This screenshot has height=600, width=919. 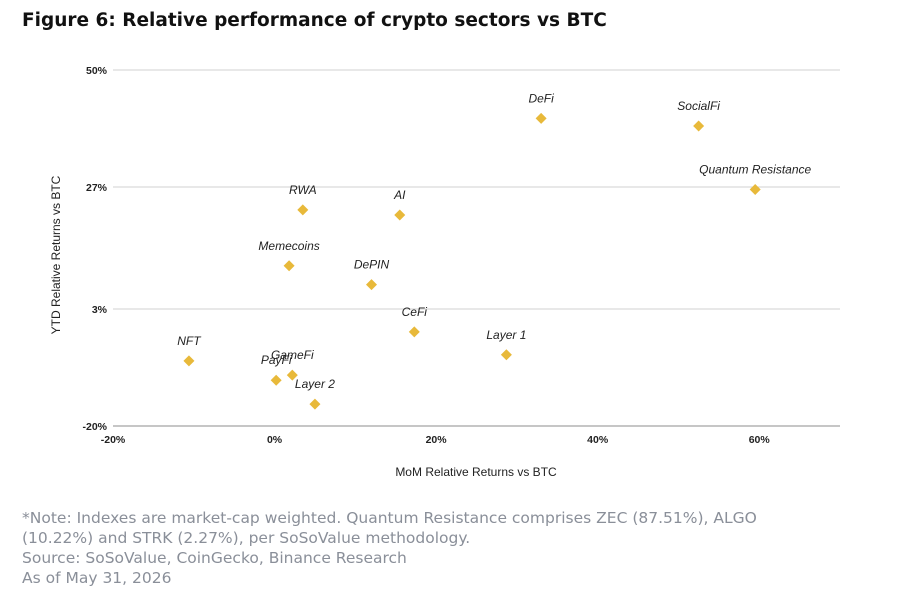 What do you see at coordinates (598, 440) in the screenshot?
I see `x-tick-label: 40%` at bounding box center [598, 440].